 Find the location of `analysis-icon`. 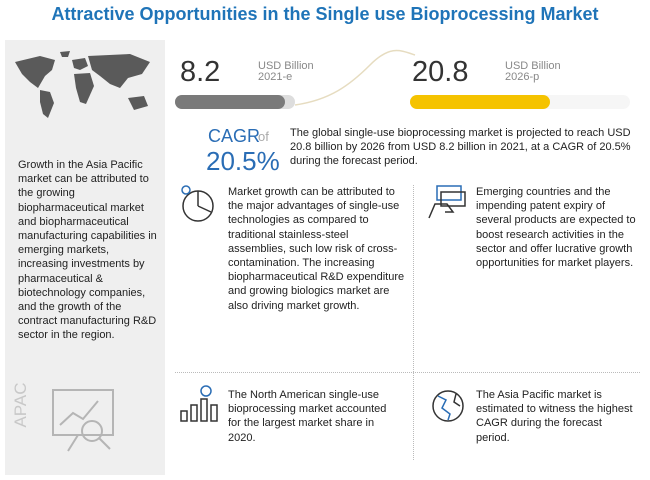

analysis-icon is located at coordinates (83, 420).